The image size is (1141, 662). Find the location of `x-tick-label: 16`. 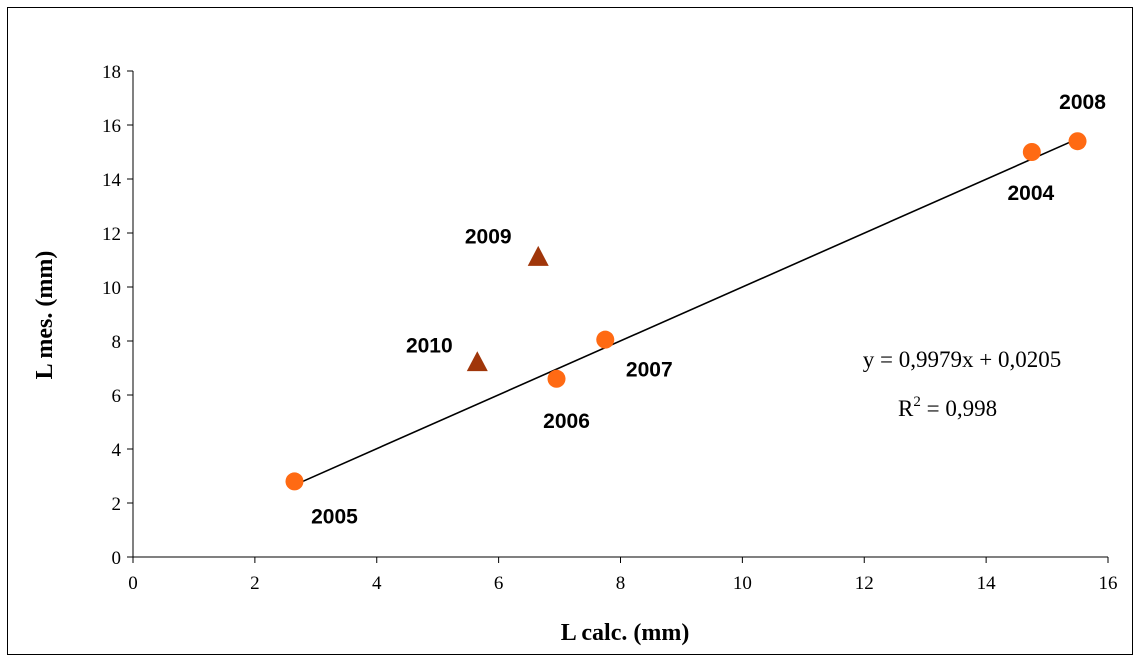

x-tick-label: 16 is located at coordinates (1108, 583).